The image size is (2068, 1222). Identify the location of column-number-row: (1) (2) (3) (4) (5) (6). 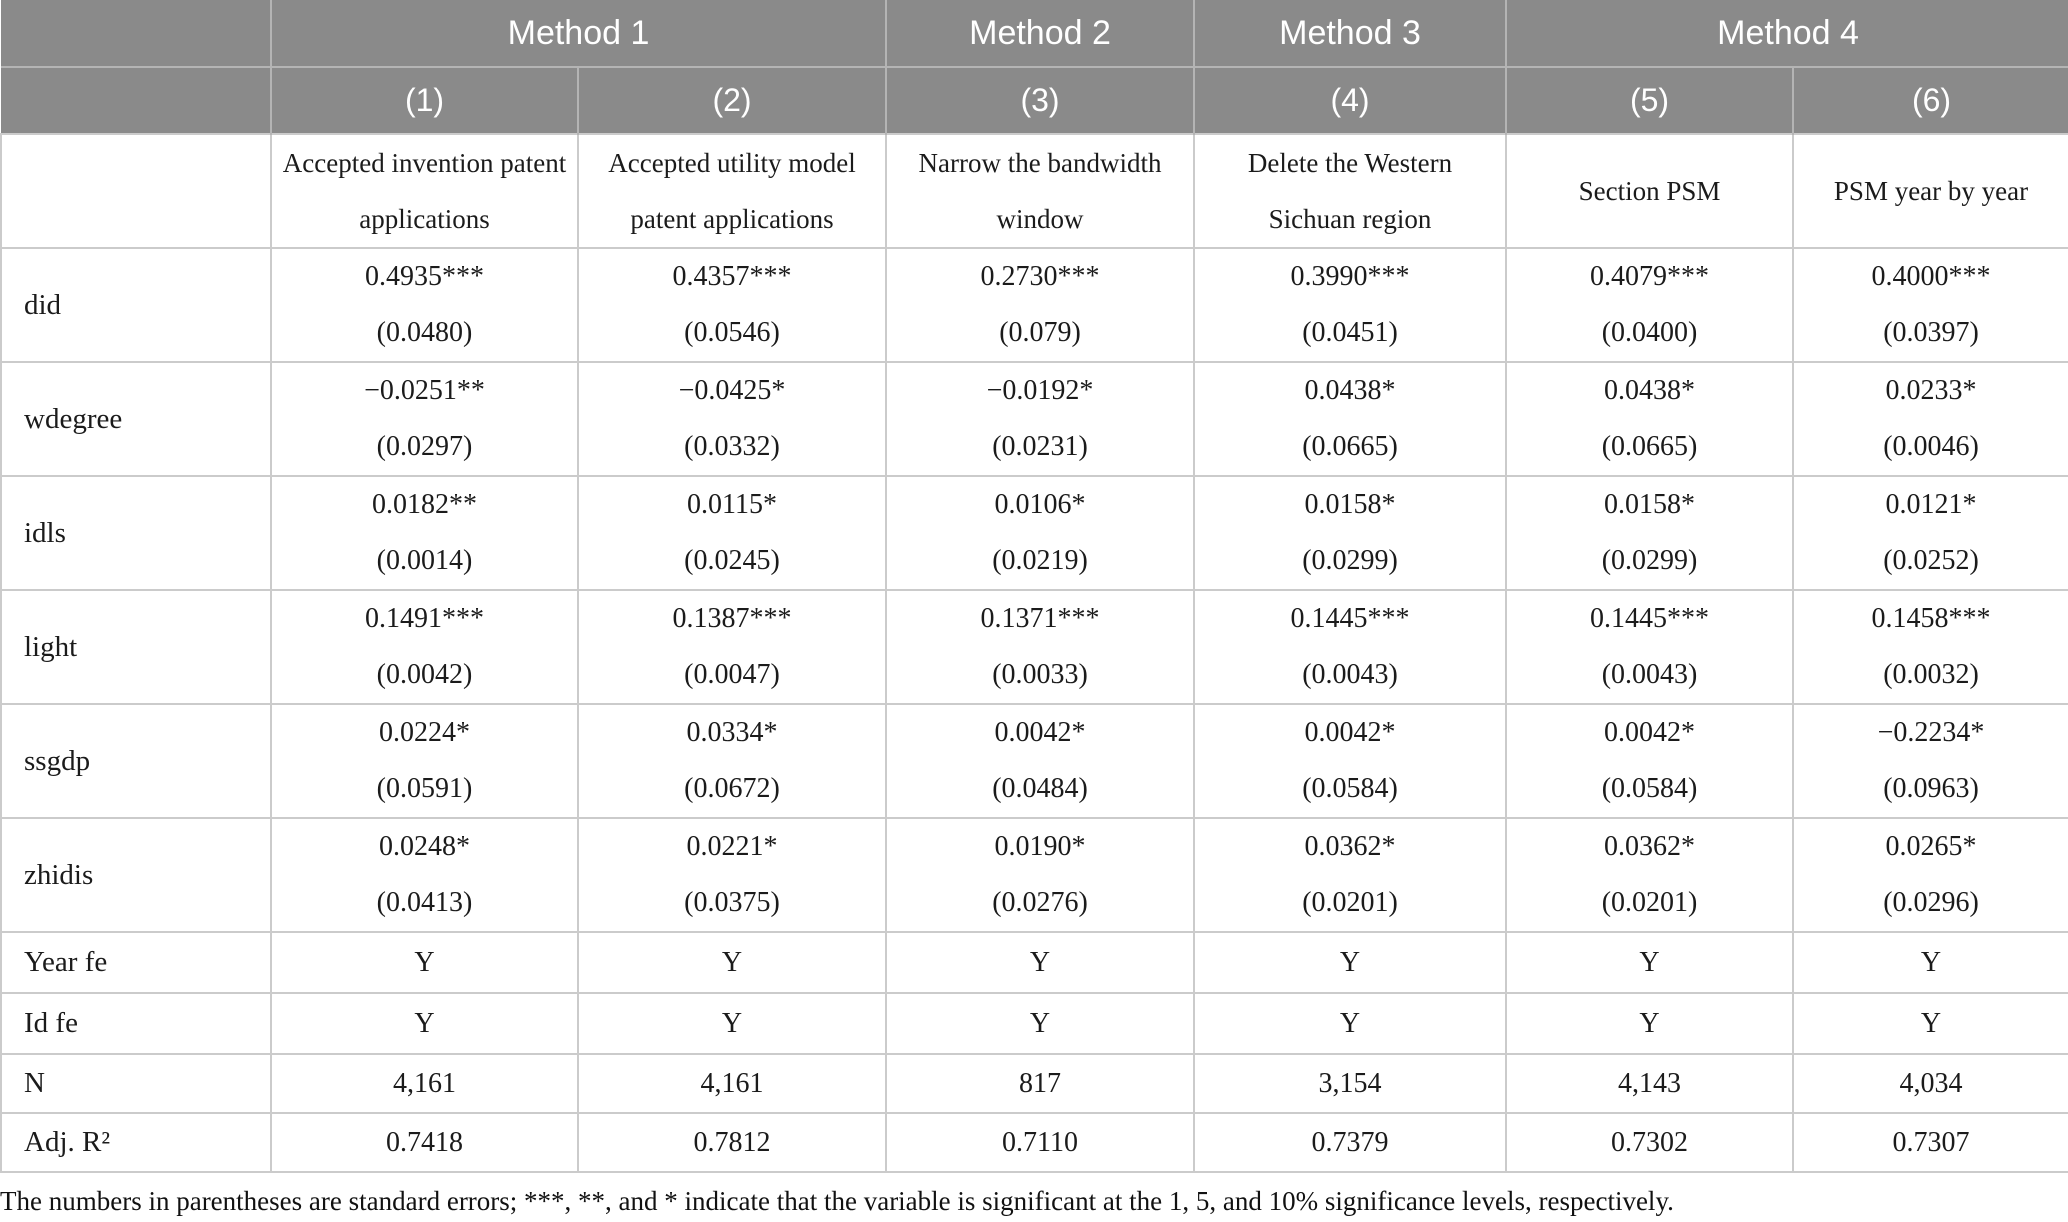
(1034, 100).